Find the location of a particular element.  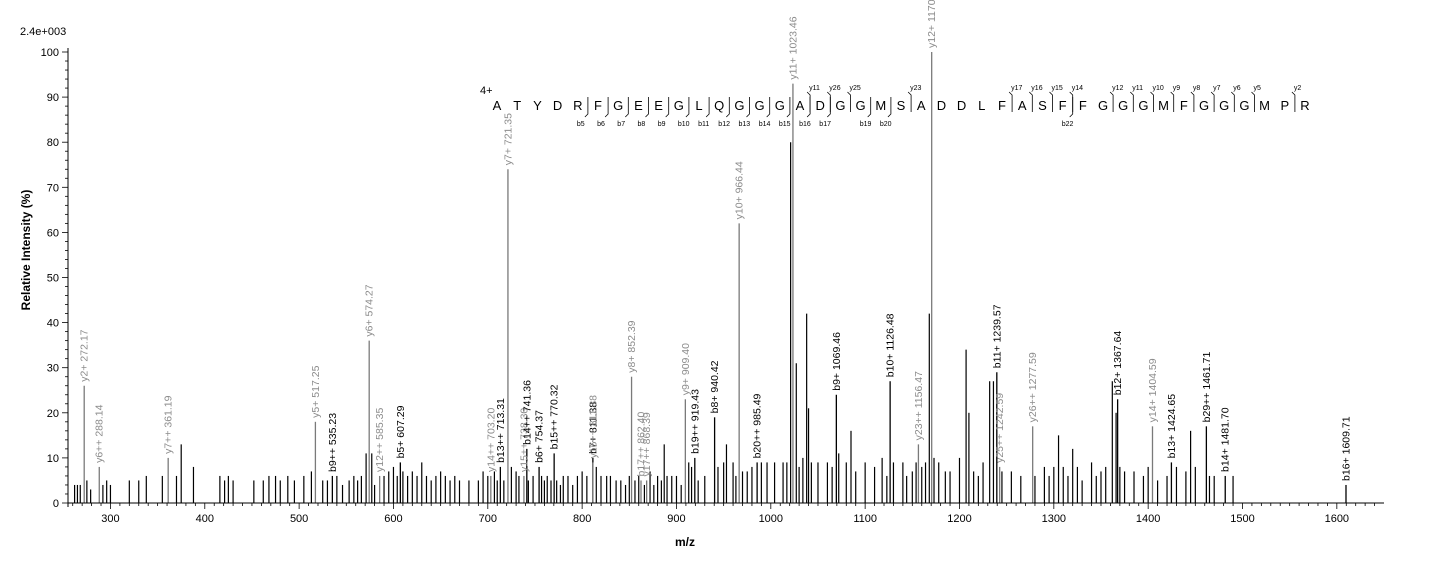

y-ion-label: y7 is located at coordinates (1217, 88).